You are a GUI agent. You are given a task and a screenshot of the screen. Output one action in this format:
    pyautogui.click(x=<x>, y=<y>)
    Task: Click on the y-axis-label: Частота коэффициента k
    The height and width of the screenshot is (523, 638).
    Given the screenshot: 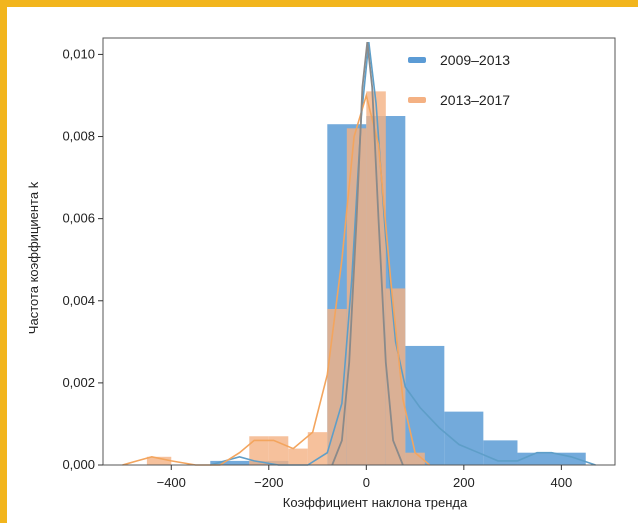 What is the action you would take?
    pyautogui.click(x=33, y=257)
    